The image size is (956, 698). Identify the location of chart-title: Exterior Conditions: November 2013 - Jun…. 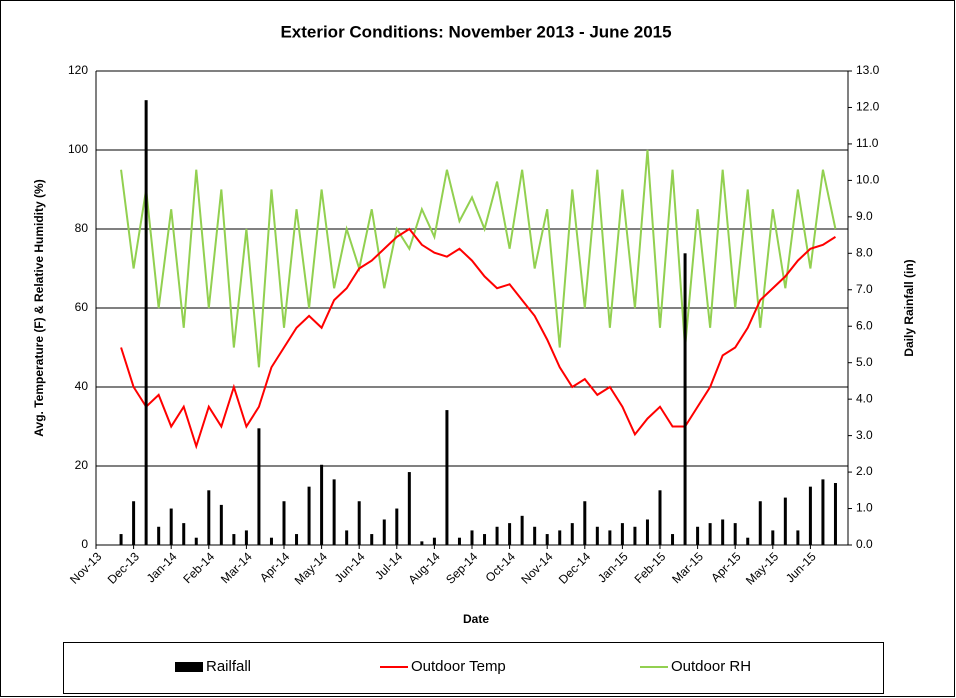
(475, 31).